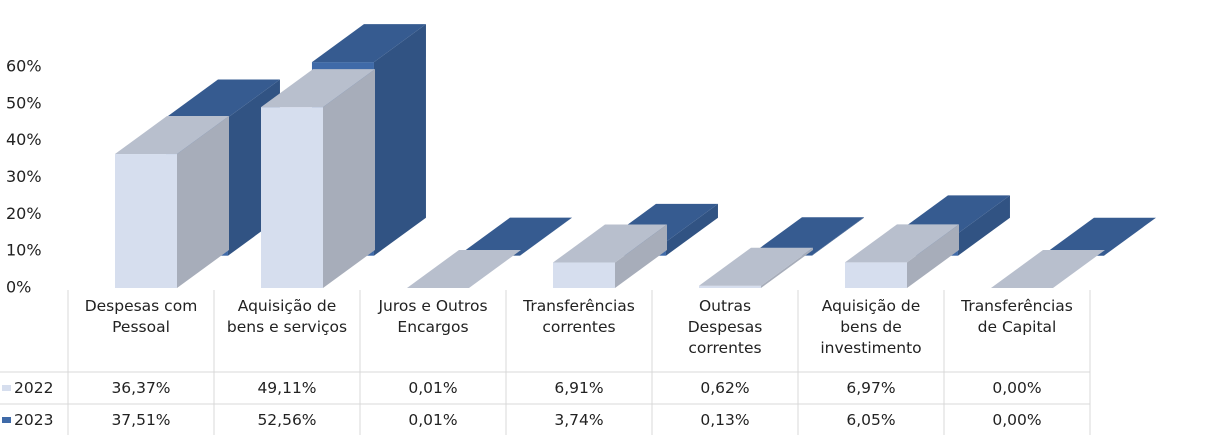 The width and height of the screenshot is (1232, 435). I want to click on y-tick-label: 50%, so click(24, 102).